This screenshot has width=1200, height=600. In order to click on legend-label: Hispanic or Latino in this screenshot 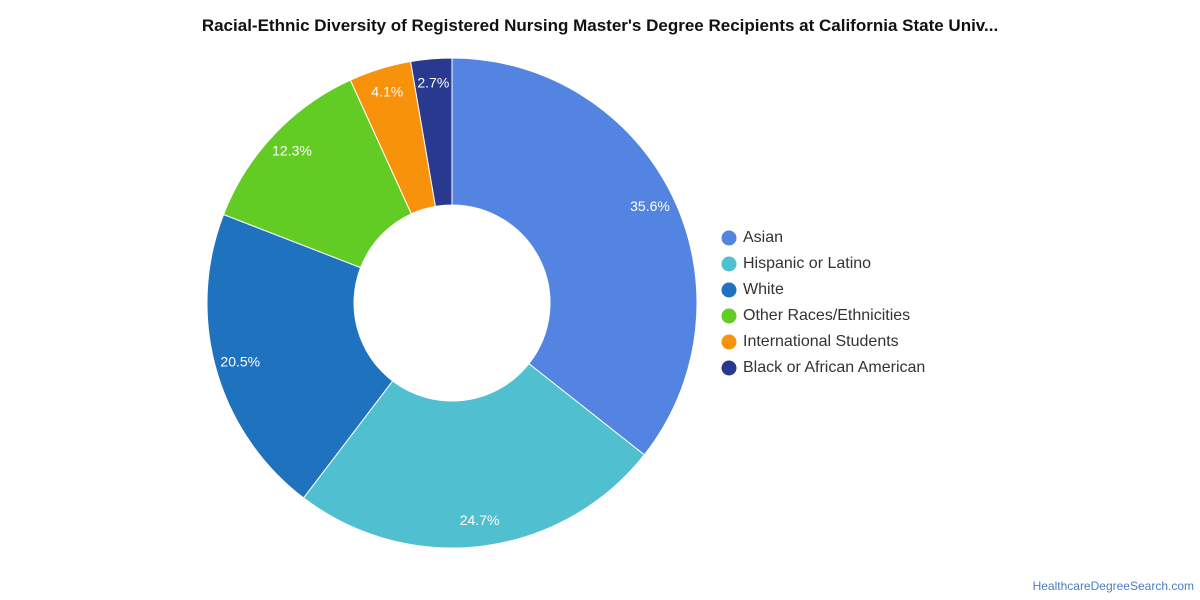, I will do `click(807, 263)`.